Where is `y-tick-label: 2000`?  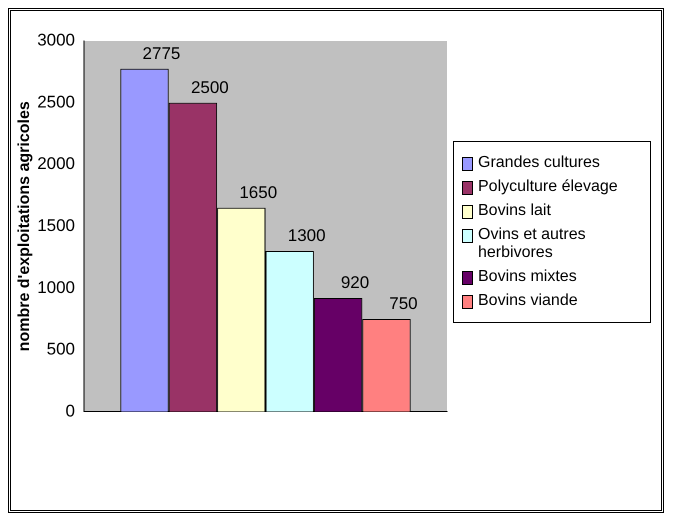 y-tick-label: 2000 is located at coordinates (56, 164).